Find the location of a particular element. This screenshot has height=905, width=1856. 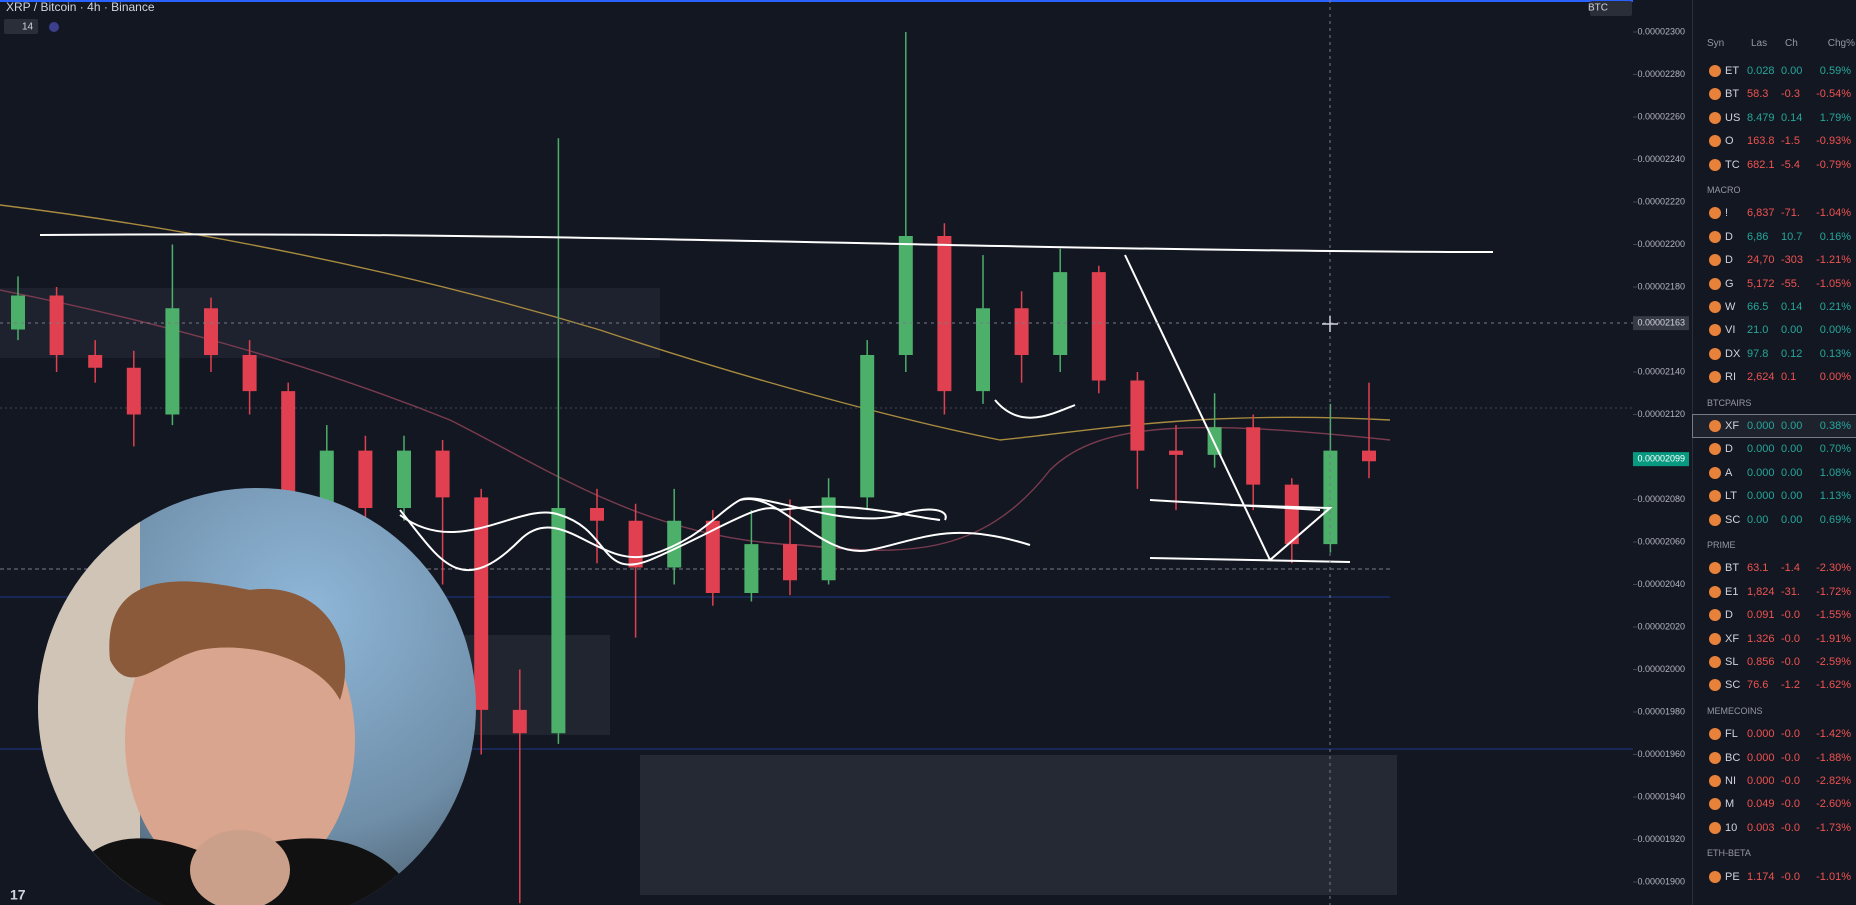

last: 1,824 is located at coordinates (1761, 591).